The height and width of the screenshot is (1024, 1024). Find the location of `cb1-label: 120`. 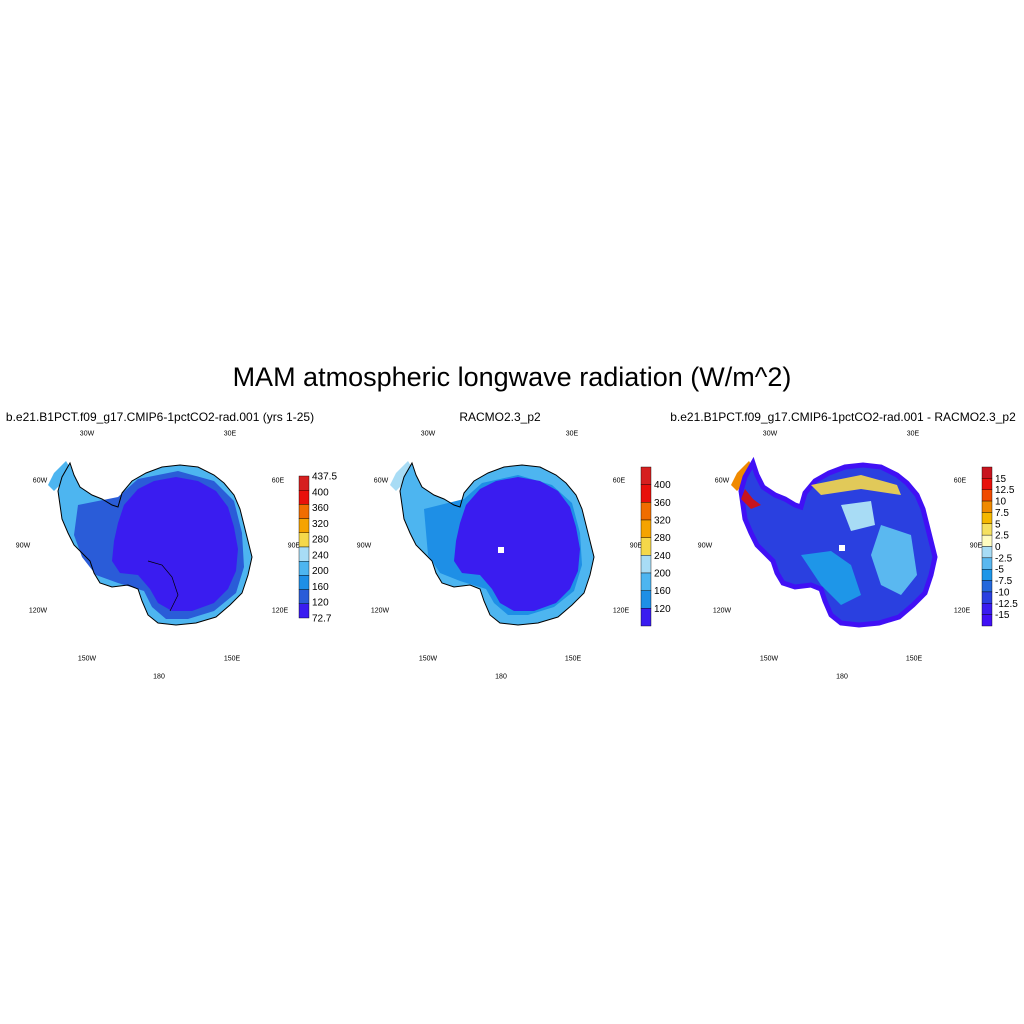

cb1-label: 120 is located at coordinates (320, 603).